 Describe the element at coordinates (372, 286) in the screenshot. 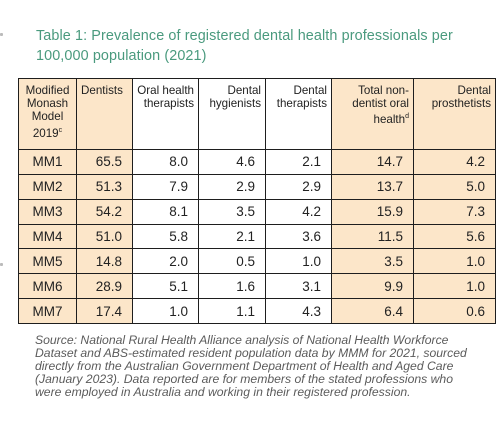

I see `table-cell: 9.9` at that location.